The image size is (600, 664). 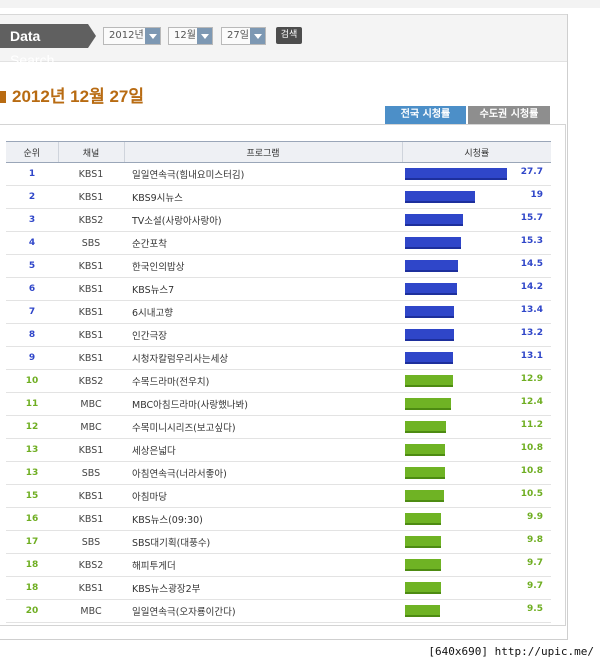 What do you see at coordinates (476, 542) in the screenshot?
I see `rating-cell: 9.8` at bounding box center [476, 542].